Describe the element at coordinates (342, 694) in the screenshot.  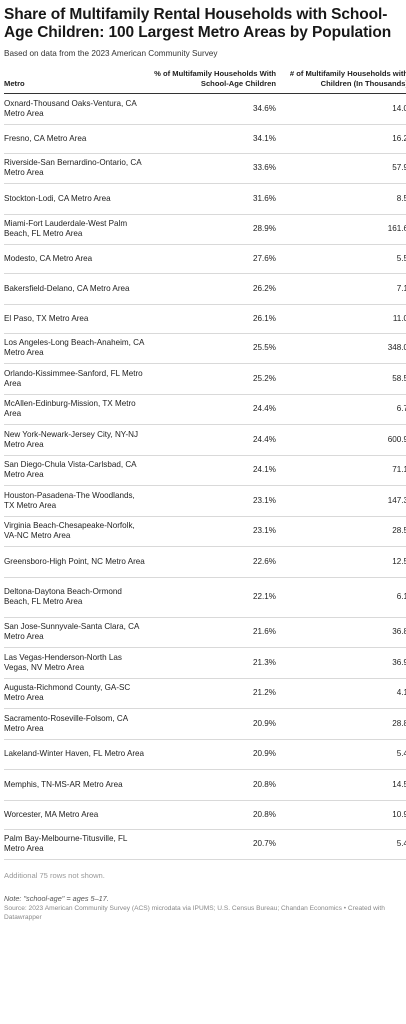
I see `count-cell: 4.1` at that location.